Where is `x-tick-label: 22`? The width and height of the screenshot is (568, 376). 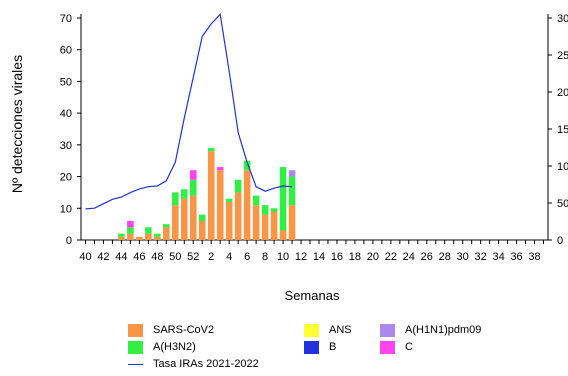
x-tick-label: 22 is located at coordinates (391, 257).